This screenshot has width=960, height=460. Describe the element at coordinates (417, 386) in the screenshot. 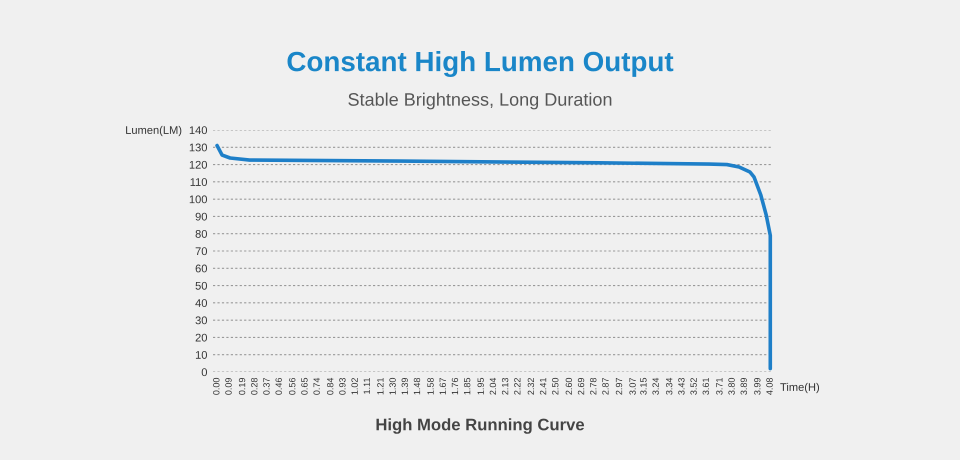

I see `x-tick-label: 1.48` at that location.